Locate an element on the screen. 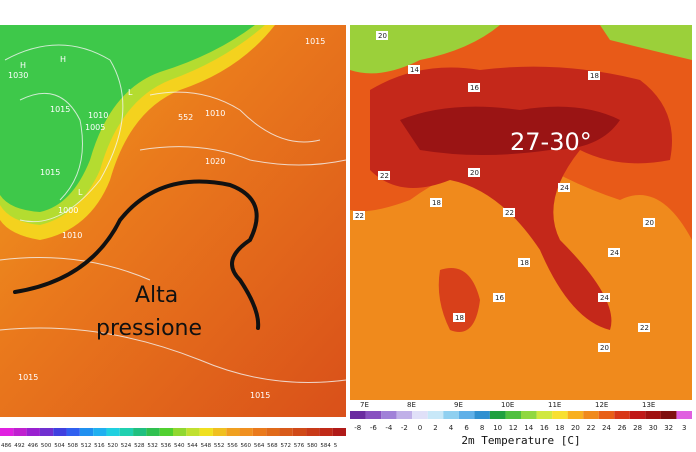  colorbar-label: -6 is located at coordinates (374, 428).